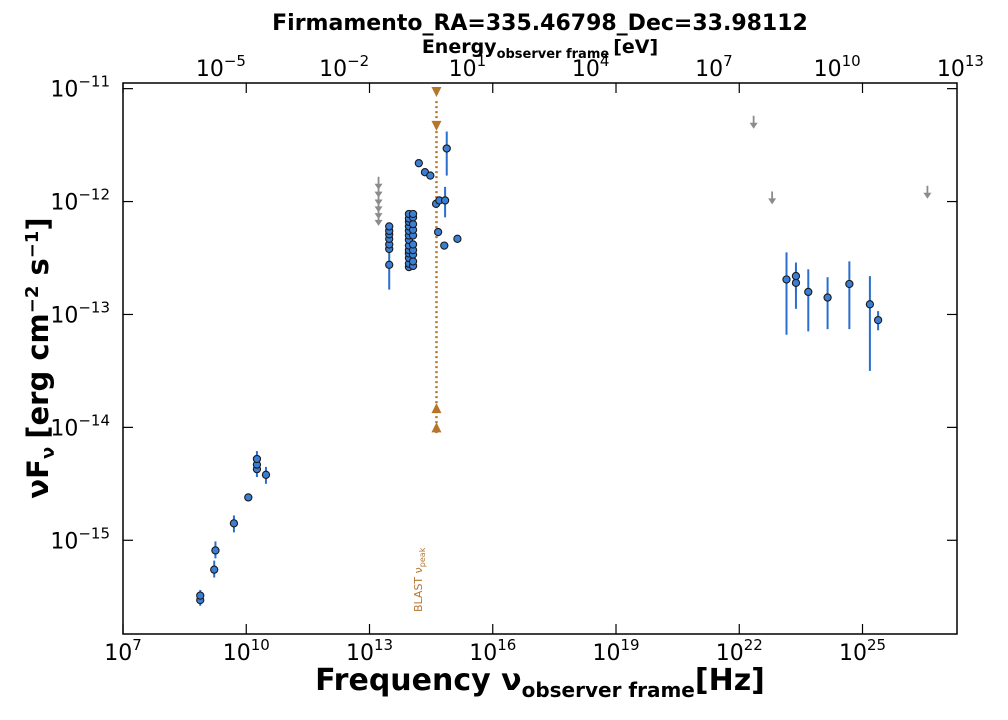  Describe the element at coordinates (80, 88) in the screenshot. I see `y-tick-label: 10−11` at that location.